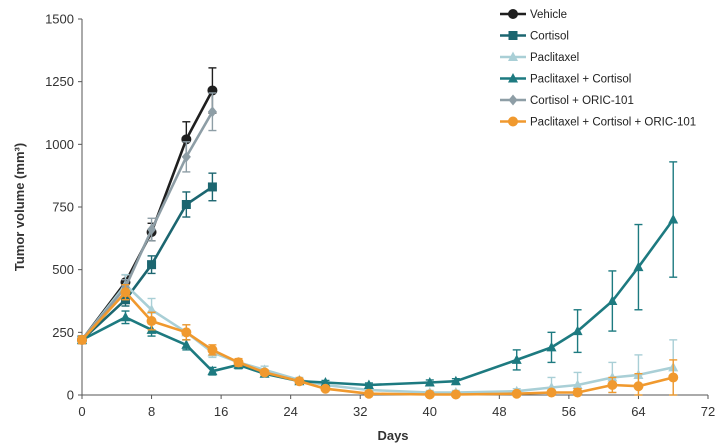  Describe the element at coordinates (638, 411) in the screenshot. I see `x-tick-label: 64` at that location.